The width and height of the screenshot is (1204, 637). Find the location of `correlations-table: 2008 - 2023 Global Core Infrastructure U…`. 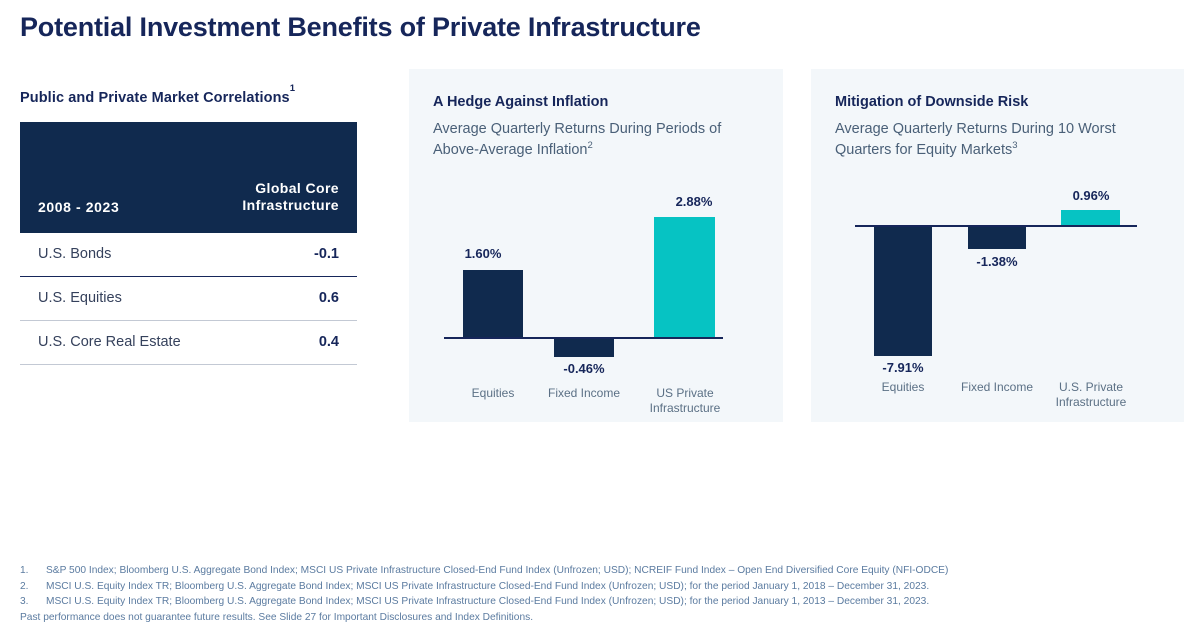

correlations-table: 2008 - 2023 Global Core Infrastructure U… is located at coordinates (188, 243).